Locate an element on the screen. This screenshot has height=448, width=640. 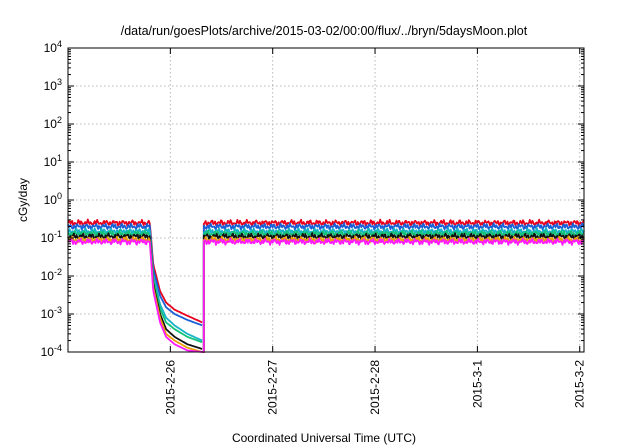
y-tick-label: 10⁻⁴ is located at coordinates (51, 351).